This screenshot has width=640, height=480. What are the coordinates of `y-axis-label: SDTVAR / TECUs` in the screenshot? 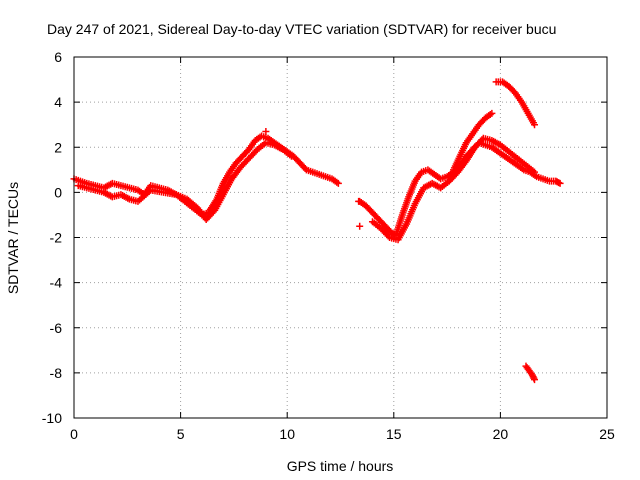 It's located at (13, 238).